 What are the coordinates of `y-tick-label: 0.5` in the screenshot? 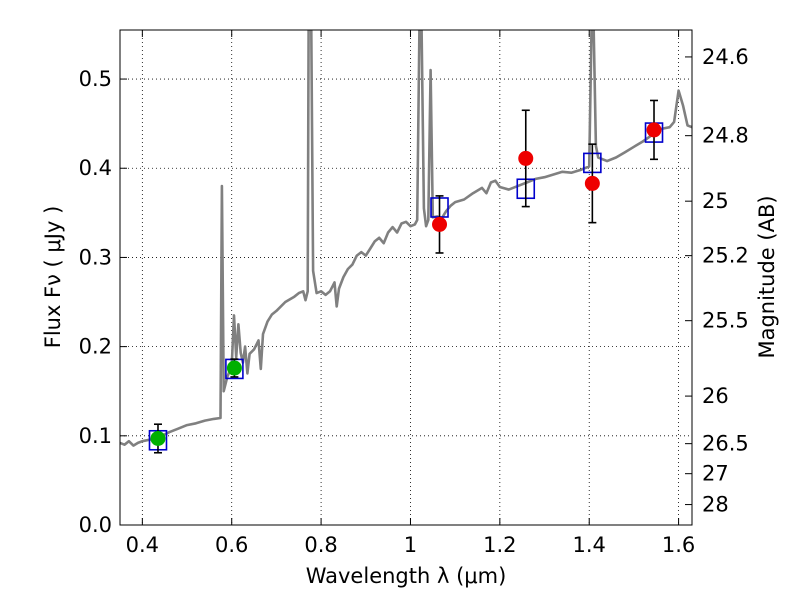 It's located at (95, 79).